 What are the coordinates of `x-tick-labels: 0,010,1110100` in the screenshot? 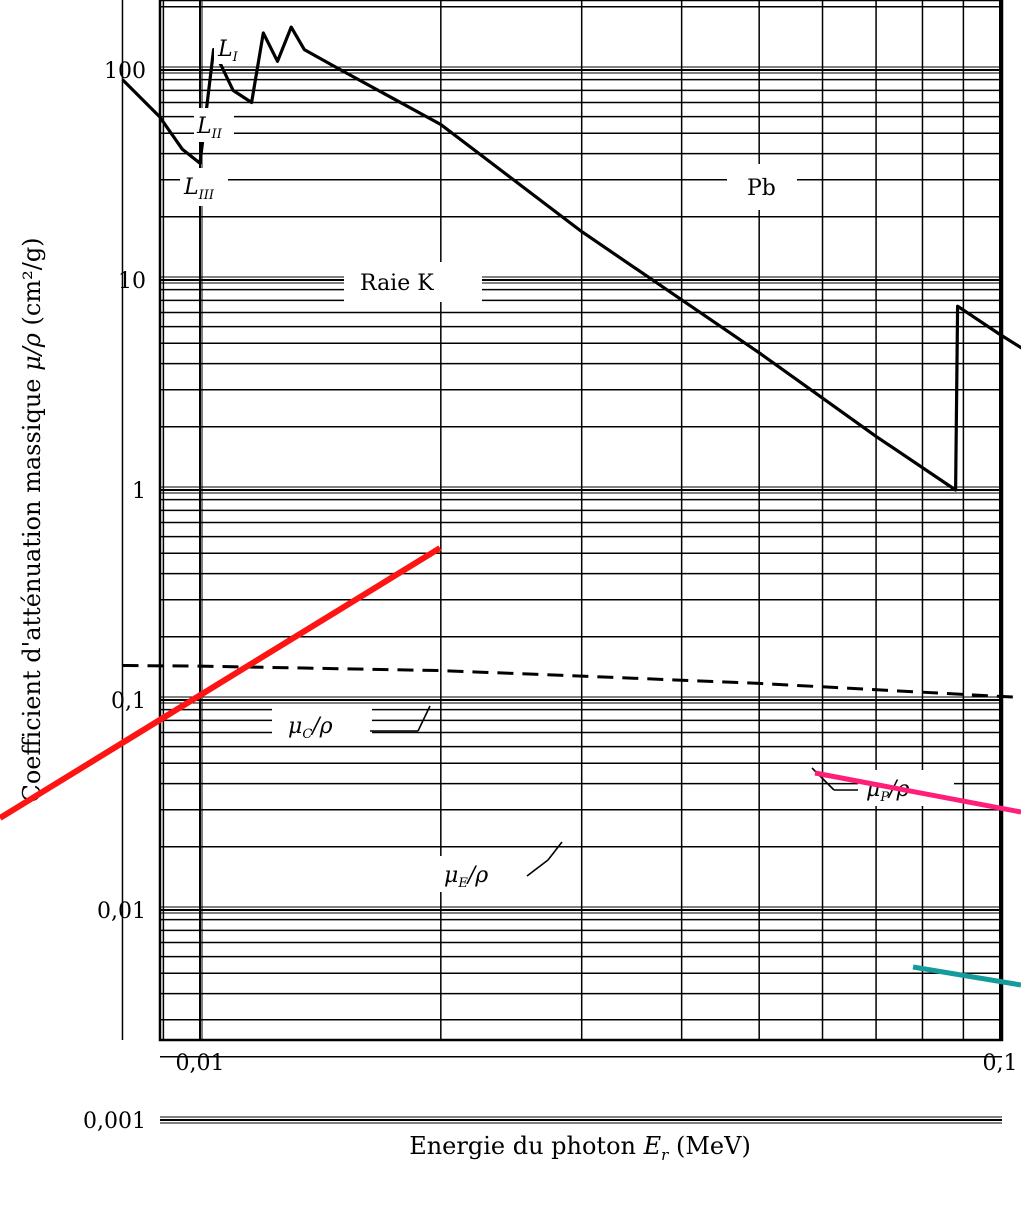 It's located at (597, 1063).